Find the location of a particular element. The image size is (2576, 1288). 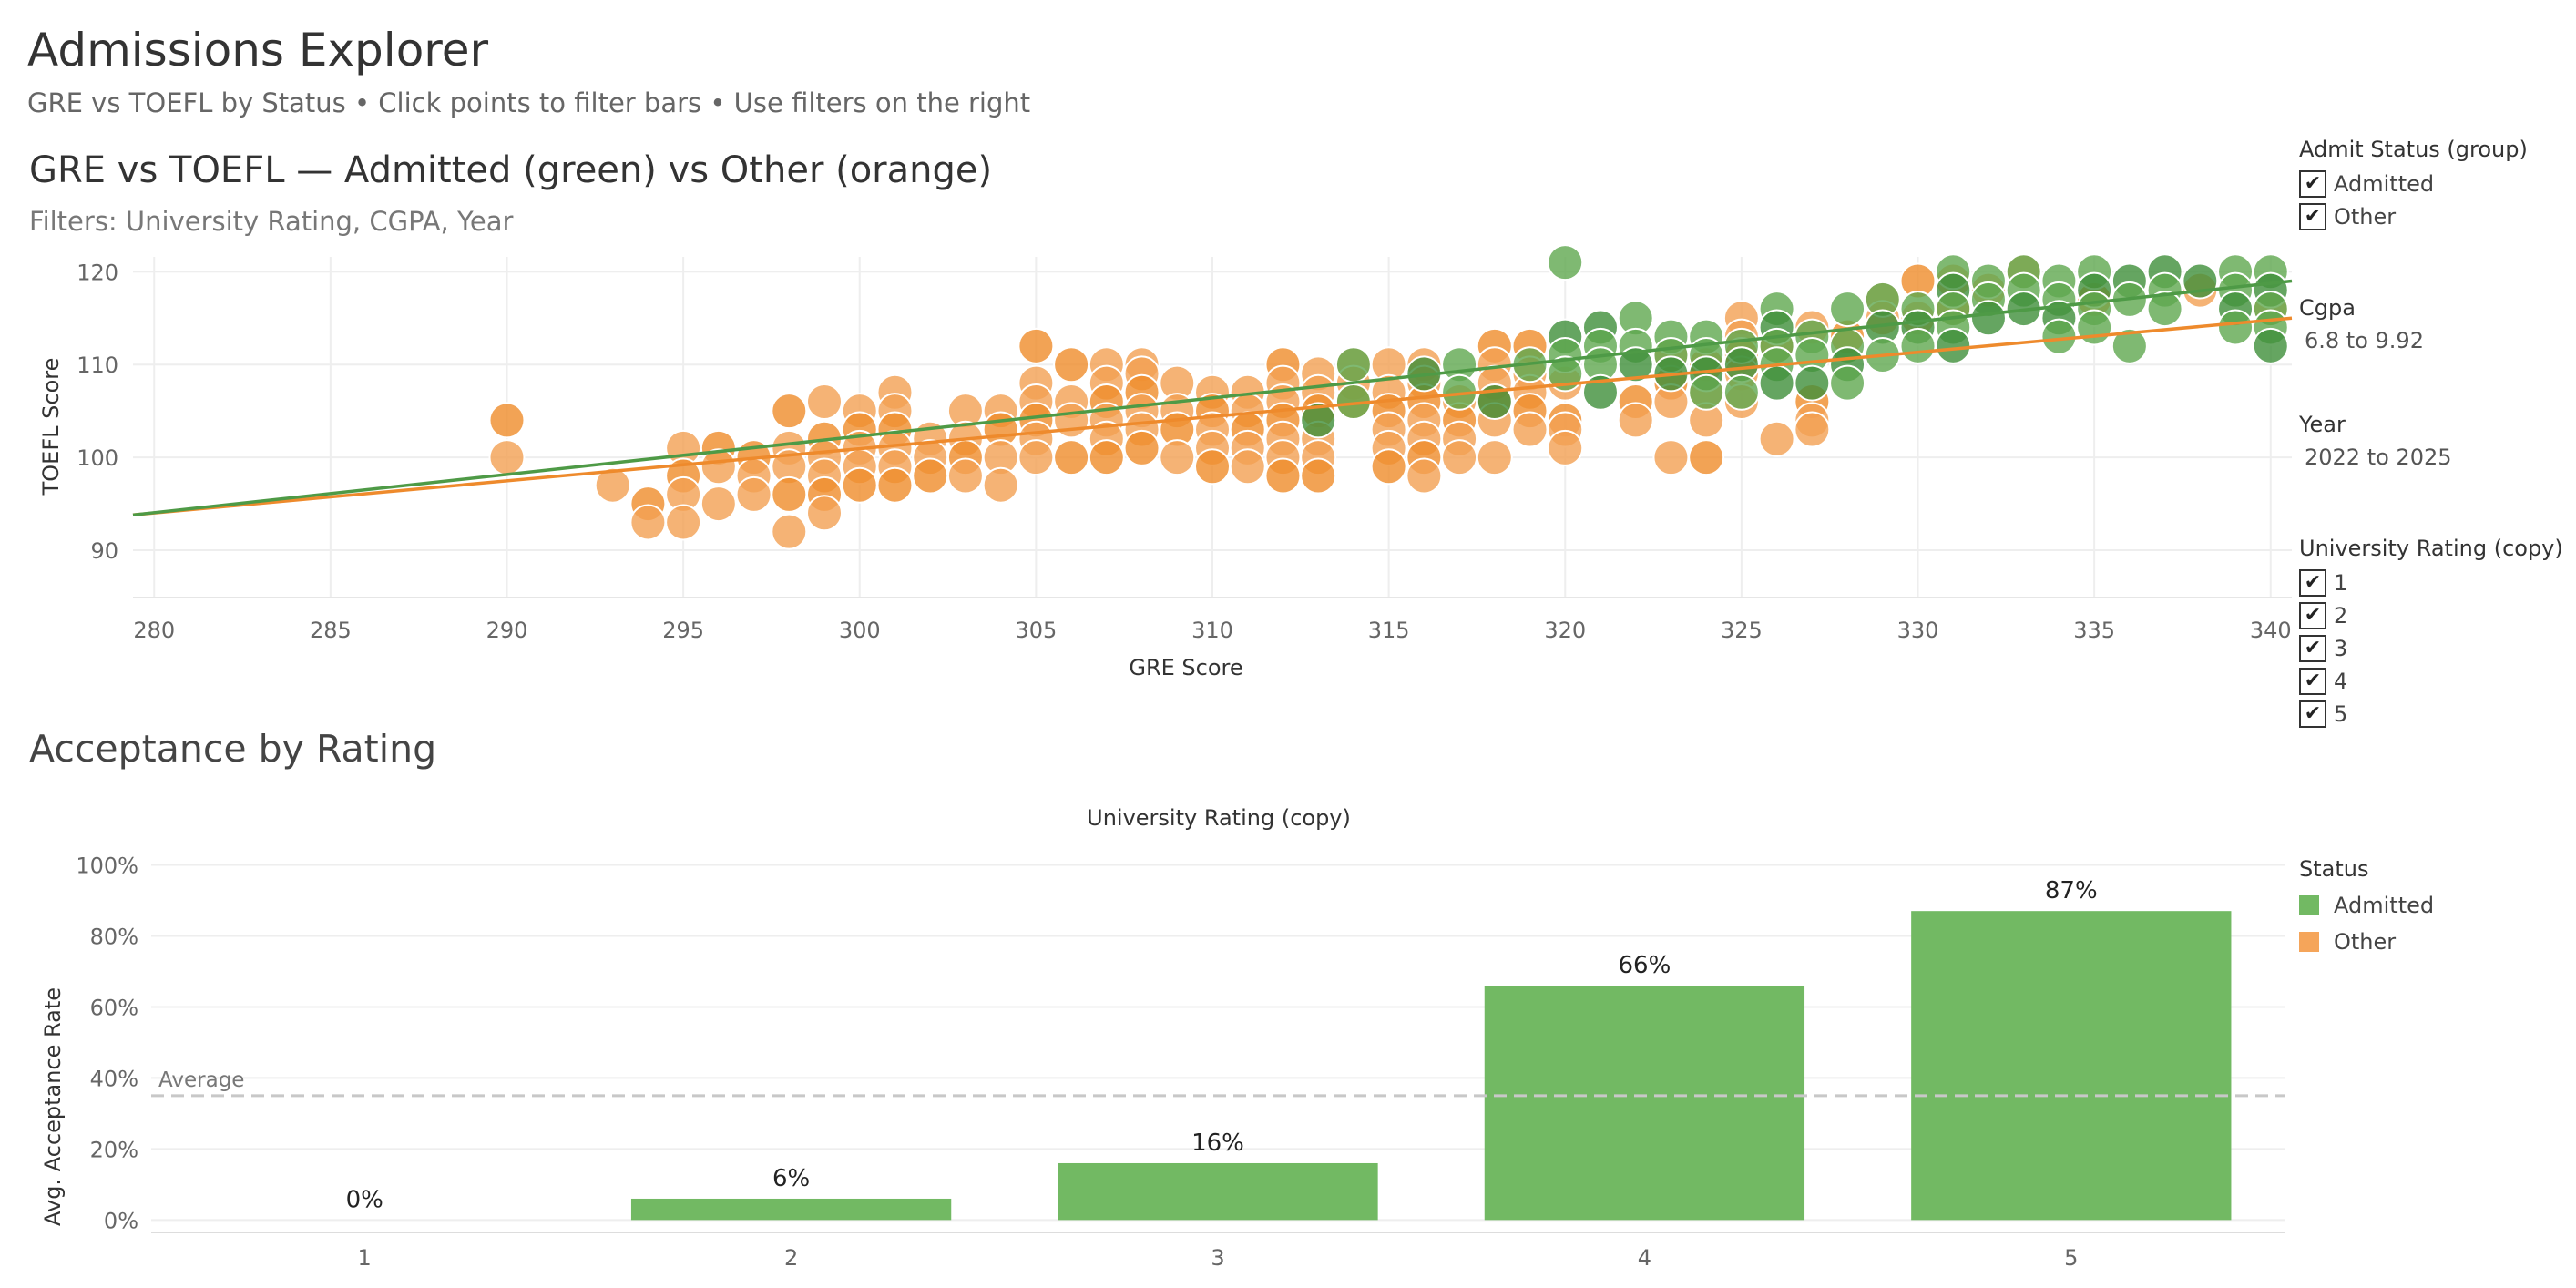

admit_status-option-other: ✔ Other is located at coordinates (2435, 217).